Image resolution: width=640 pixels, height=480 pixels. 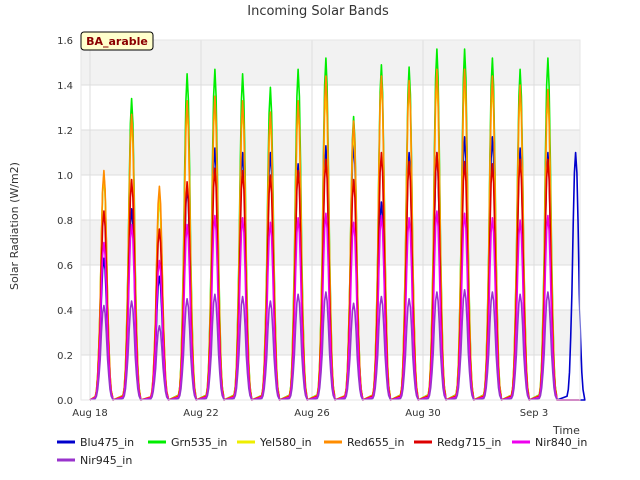 I want to click on chart-title: Incoming Solar Bands, so click(x=318, y=11).